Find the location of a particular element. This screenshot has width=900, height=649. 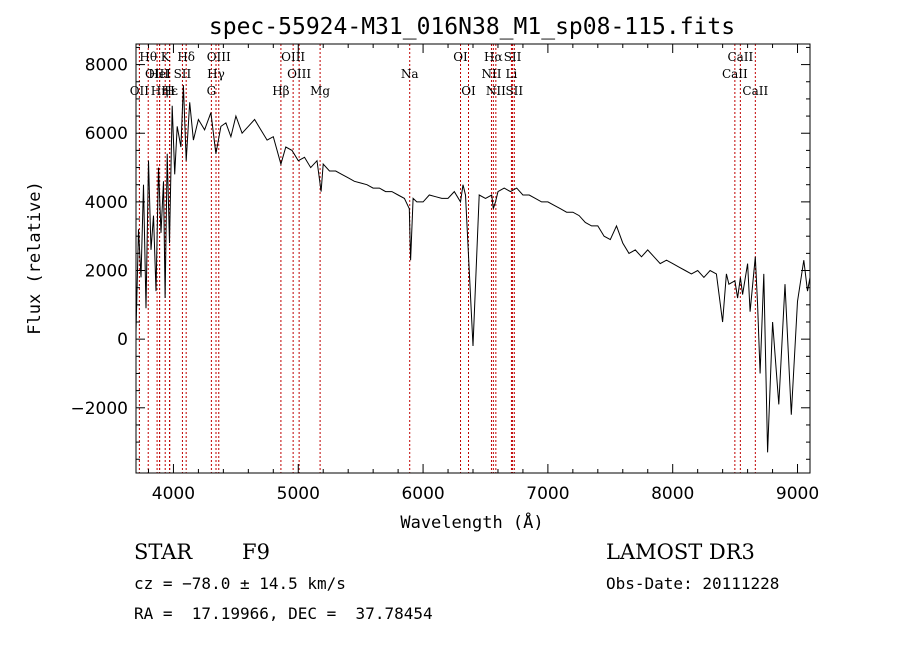

line-label-Hε: Hε is located at coordinates (169, 91).